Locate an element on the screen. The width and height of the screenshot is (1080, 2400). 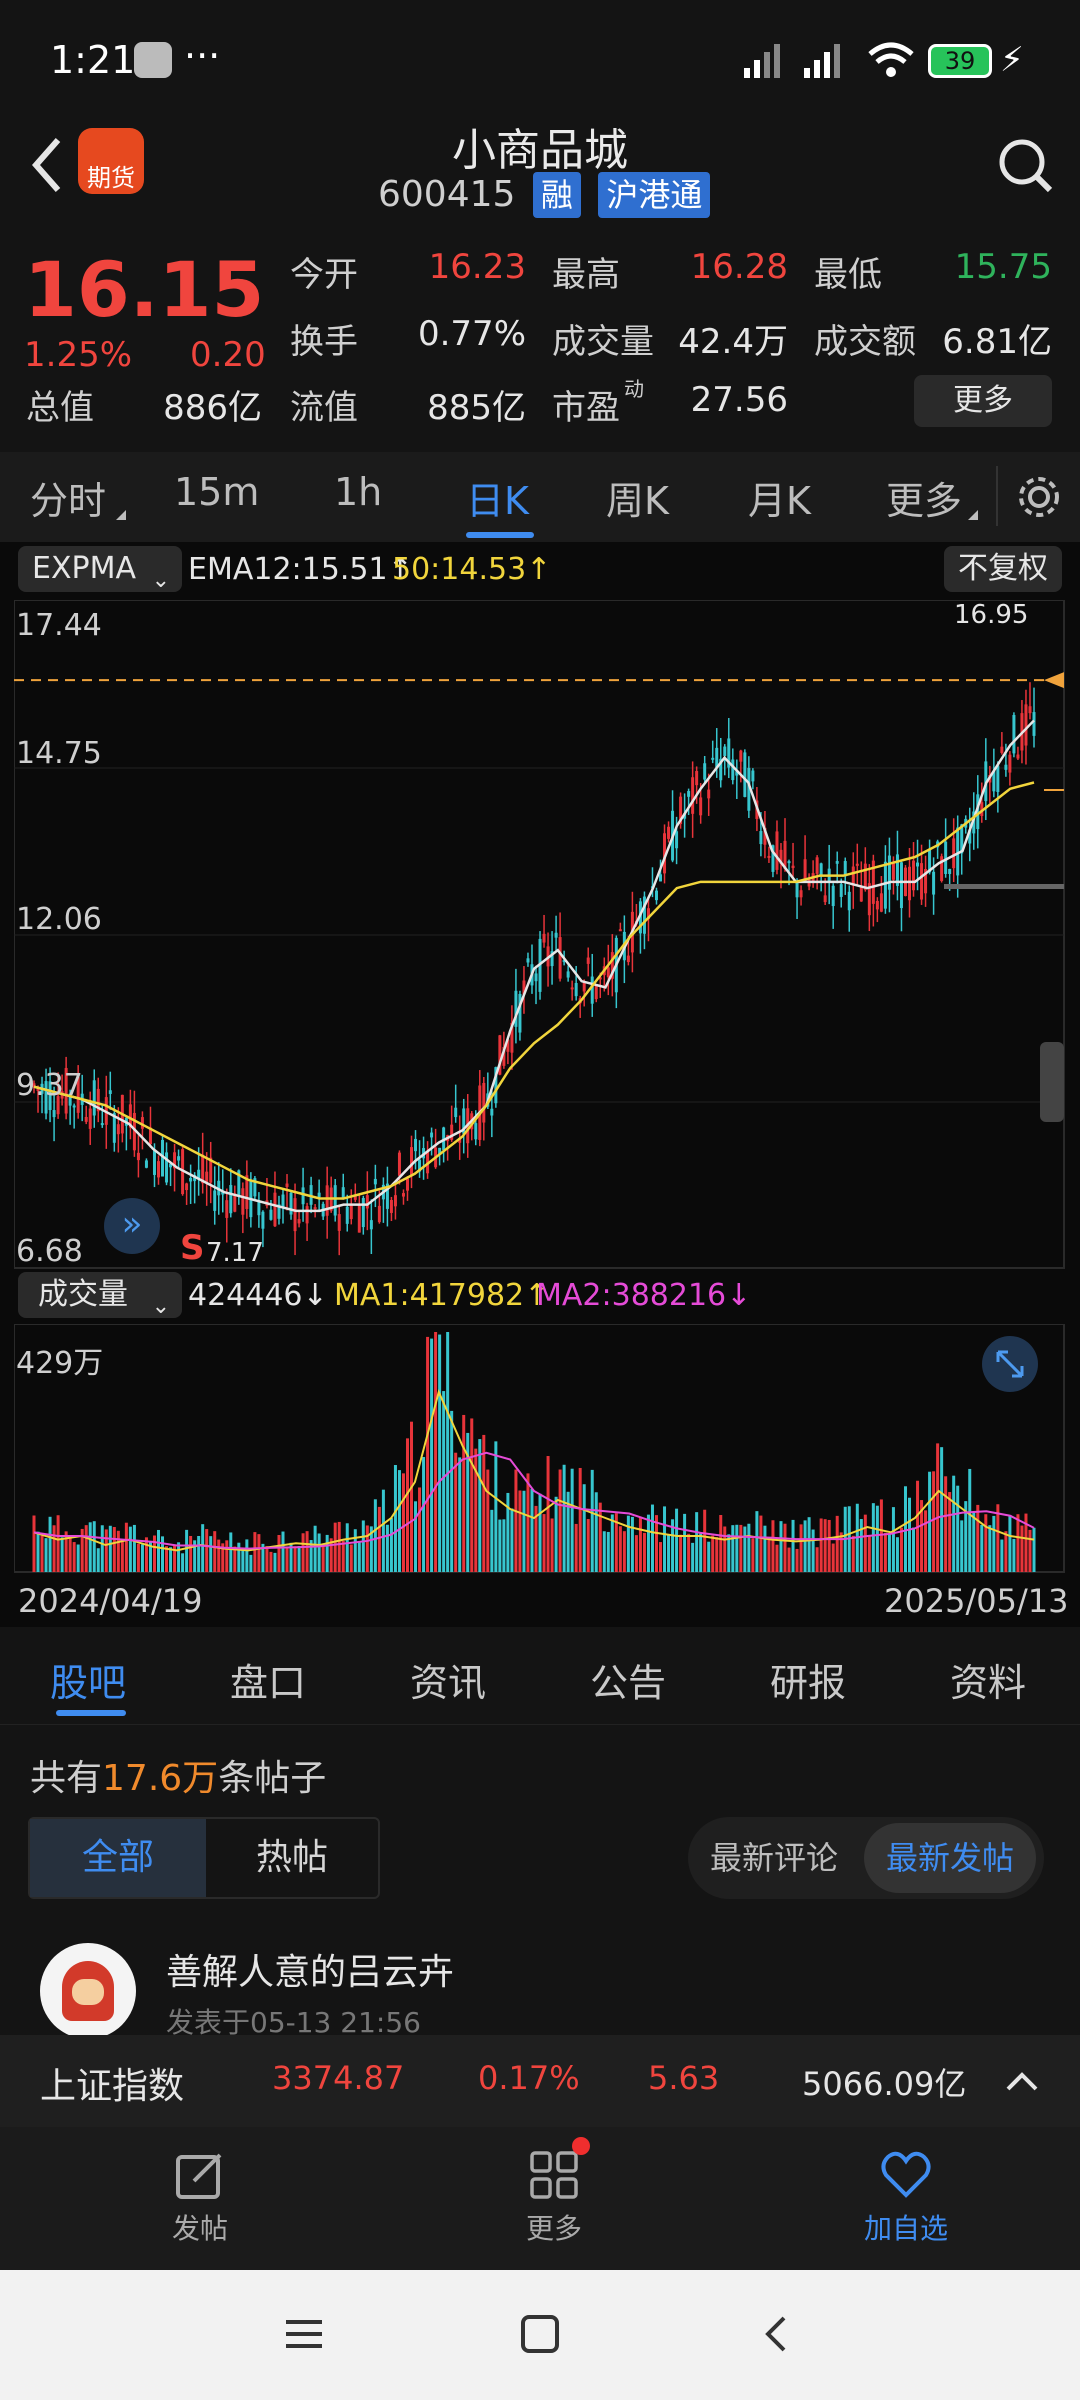
stock-code-row: 600415 融 沪港通 is located at coordinates (544, 195).